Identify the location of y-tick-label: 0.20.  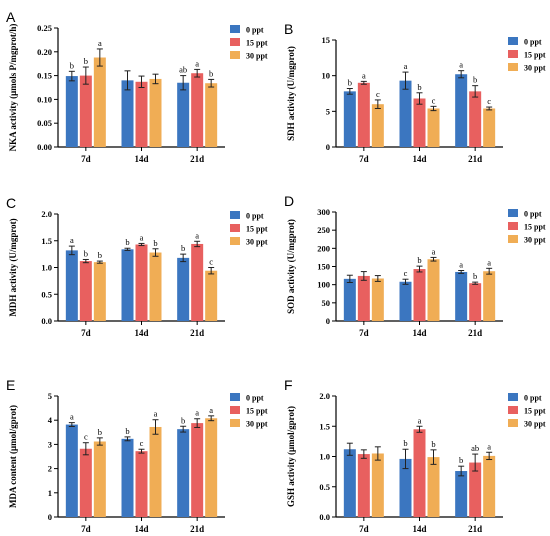
(44, 52).